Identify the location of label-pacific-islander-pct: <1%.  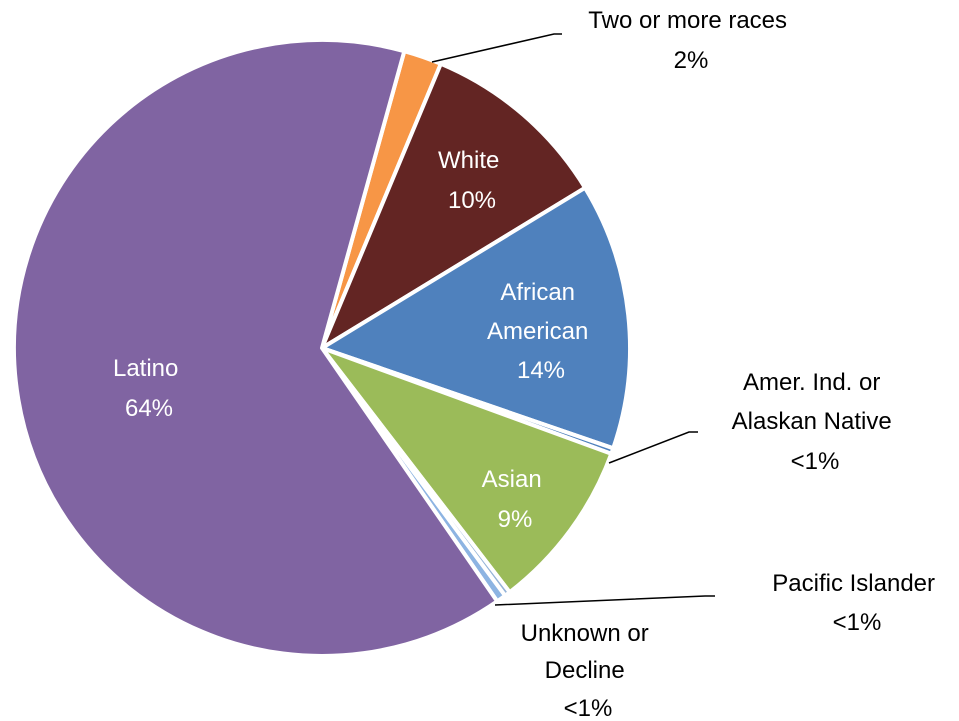
(857, 622).